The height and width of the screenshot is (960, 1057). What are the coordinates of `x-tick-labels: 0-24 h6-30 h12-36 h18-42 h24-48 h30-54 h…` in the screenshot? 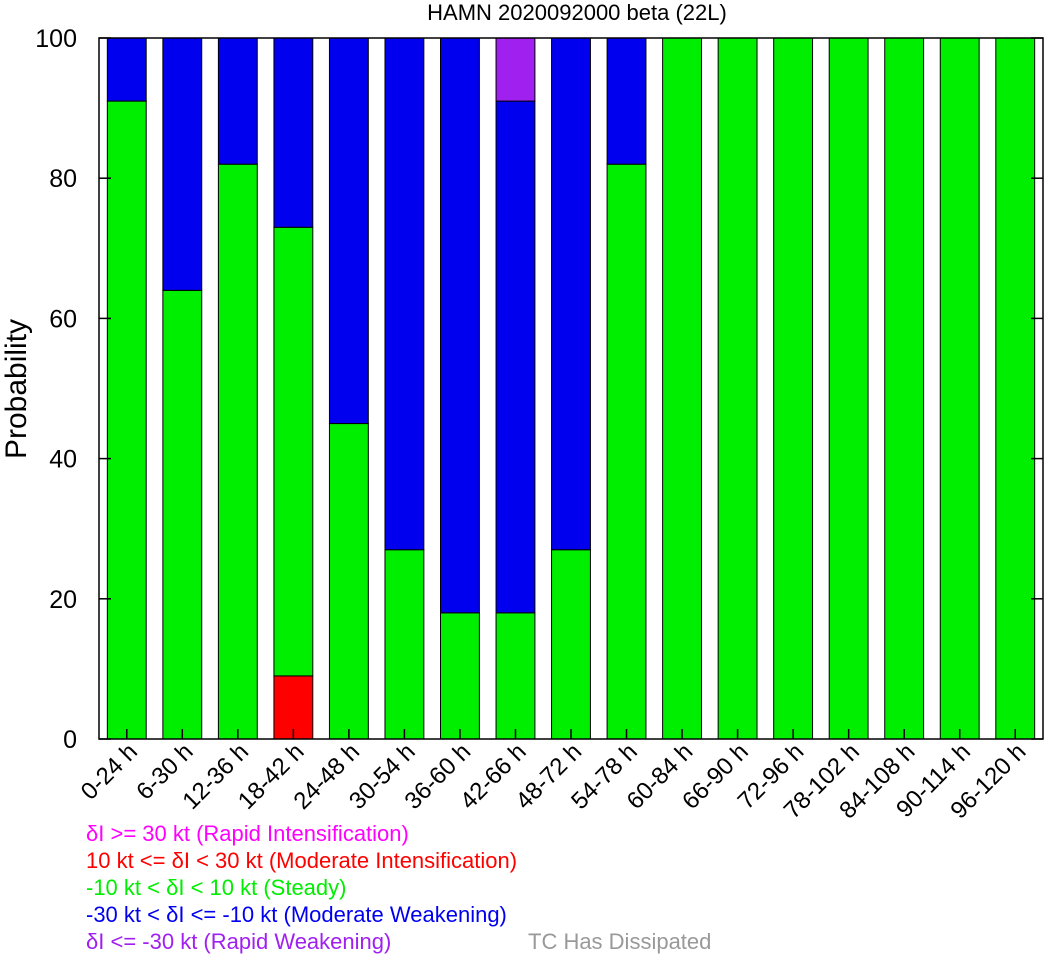 It's located at (554, 781).